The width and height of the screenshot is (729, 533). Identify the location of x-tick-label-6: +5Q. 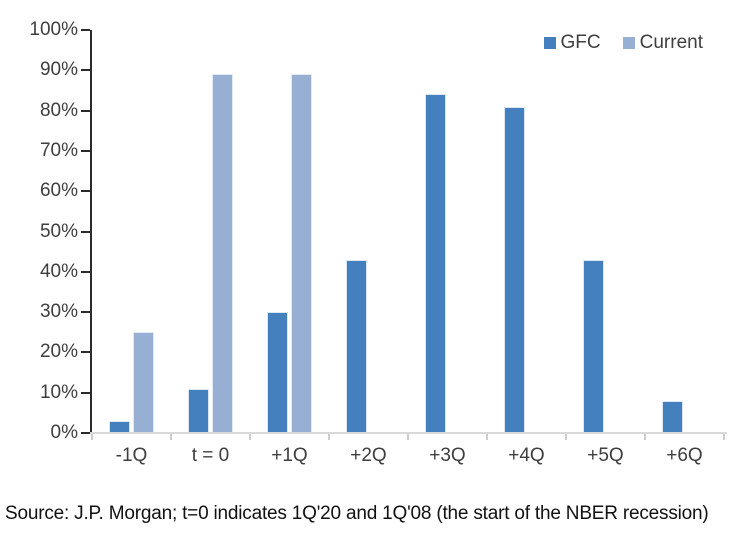
(605, 455).